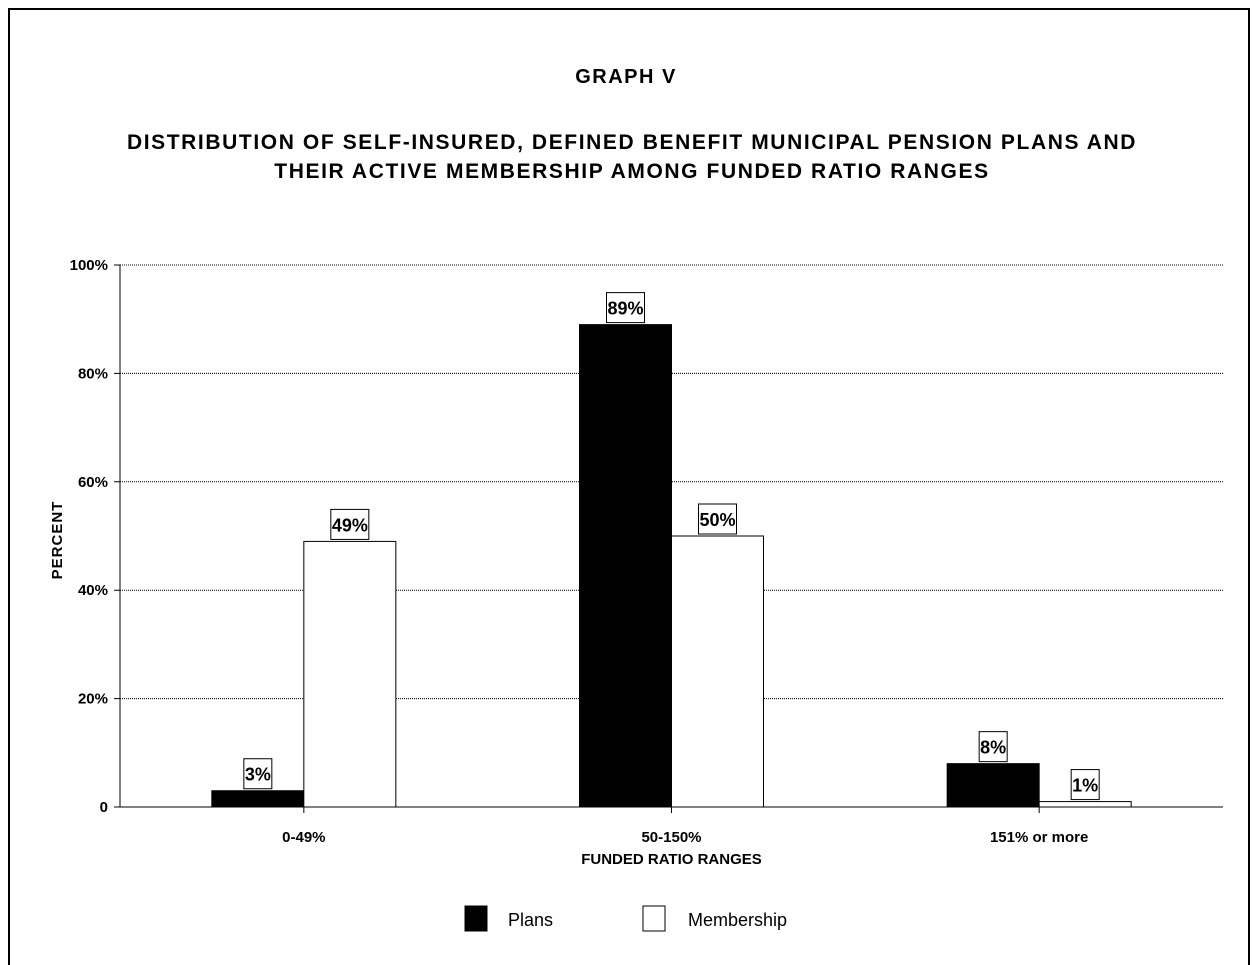 Image resolution: width=1252 pixels, height=965 pixels. What do you see at coordinates (104, 807) in the screenshot?
I see `y-tick-label: 0` at bounding box center [104, 807].